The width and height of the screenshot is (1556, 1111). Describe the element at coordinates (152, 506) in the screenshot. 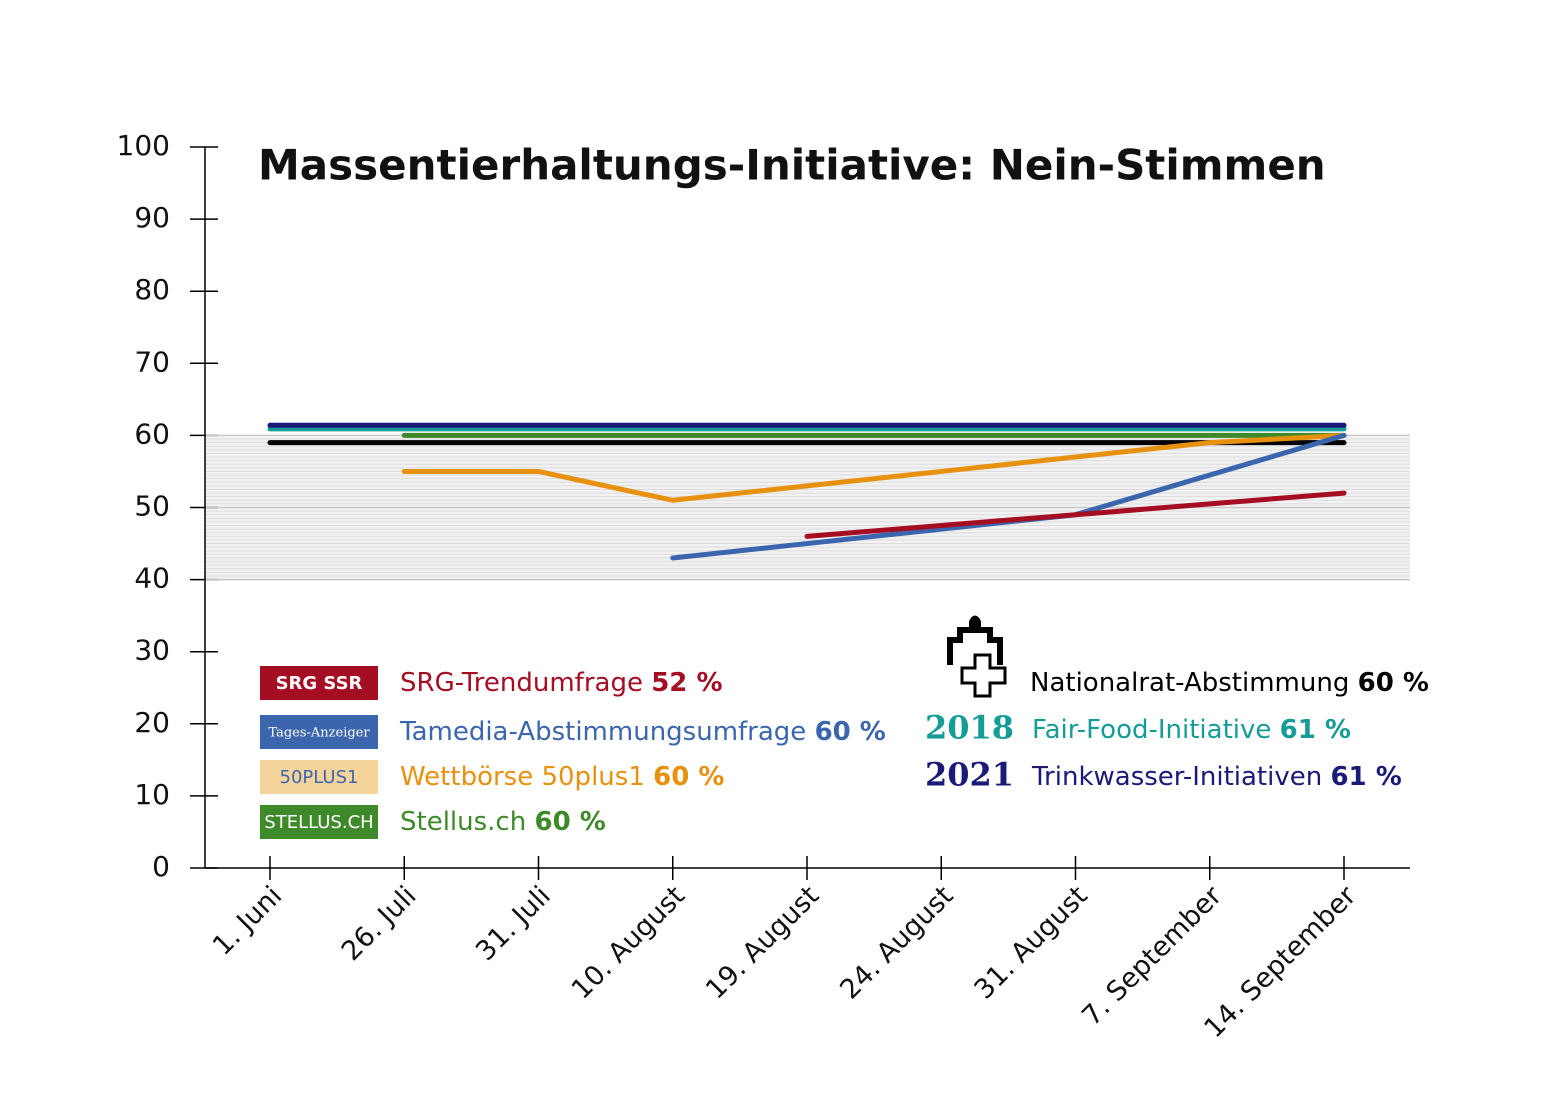

I see `y-tick-label: 50` at that location.